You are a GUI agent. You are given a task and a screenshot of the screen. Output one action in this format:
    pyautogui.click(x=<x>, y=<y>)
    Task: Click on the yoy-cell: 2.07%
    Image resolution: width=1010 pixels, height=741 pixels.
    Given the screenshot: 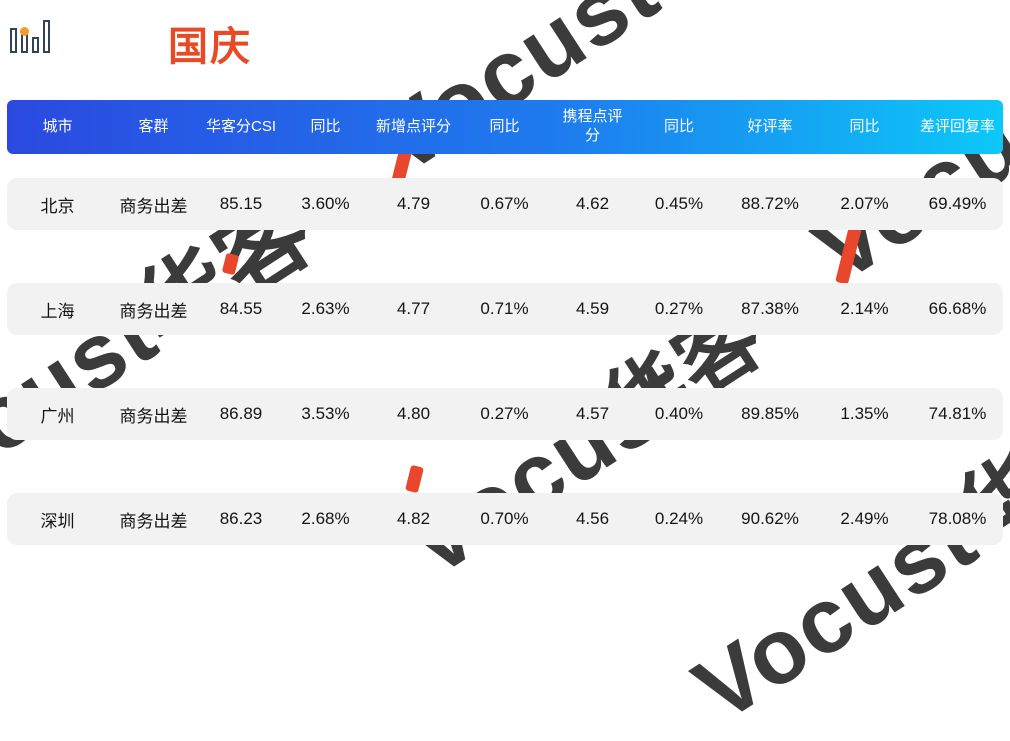 What is the action you would take?
    pyautogui.click(x=864, y=203)
    